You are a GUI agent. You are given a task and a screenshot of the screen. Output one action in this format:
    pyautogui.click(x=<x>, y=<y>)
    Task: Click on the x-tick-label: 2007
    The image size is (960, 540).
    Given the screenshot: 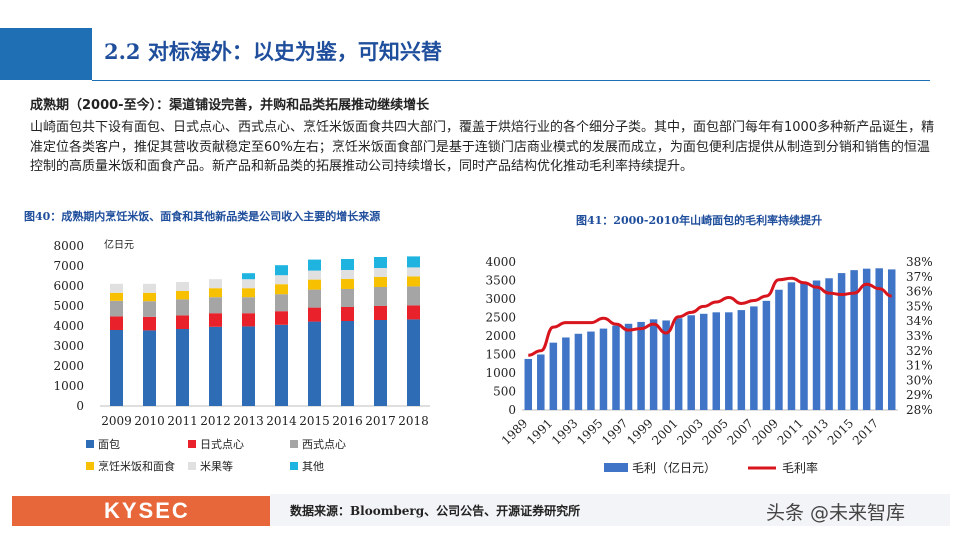 What is the action you would take?
    pyautogui.click(x=739, y=431)
    